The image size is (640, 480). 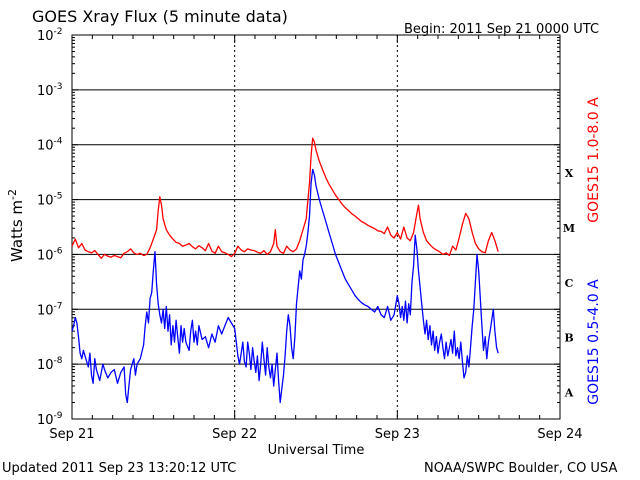 What do you see at coordinates (58, 416) in the screenshot?
I see `y-tick-label-exponent: -9` at bounding box center [58, 416].